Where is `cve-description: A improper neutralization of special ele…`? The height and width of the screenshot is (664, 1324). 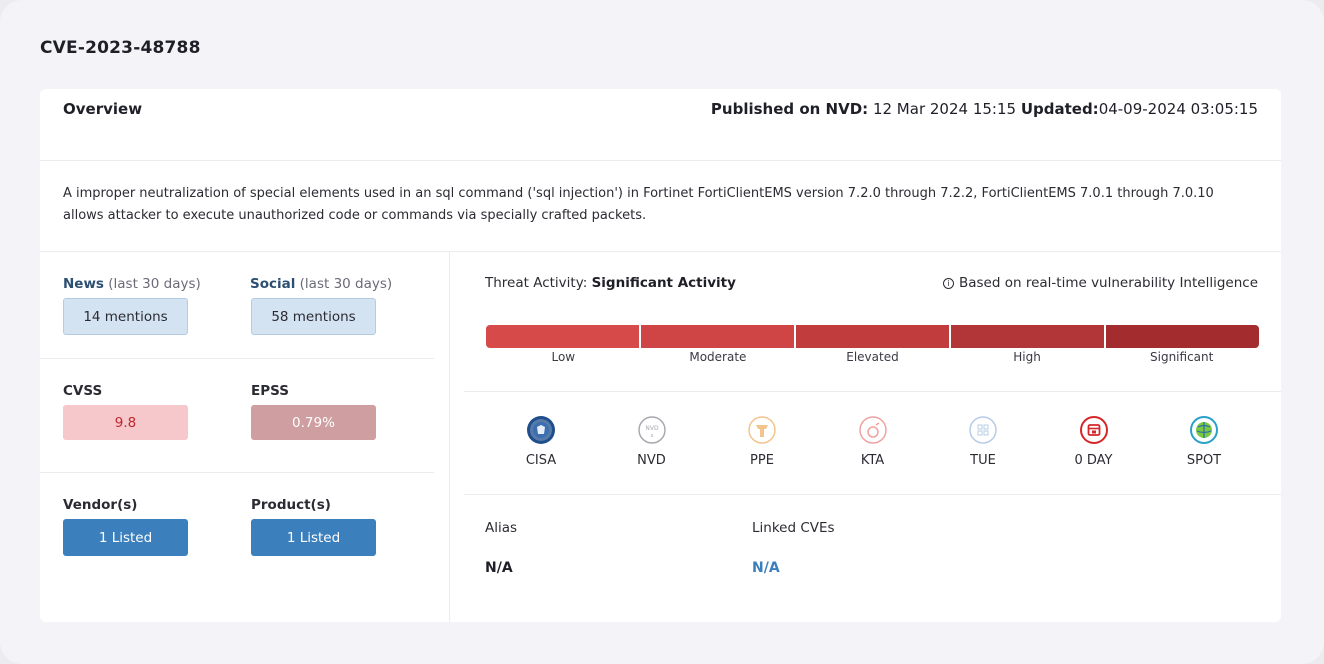 cve-description: A improper neutralization of special ele… is located at coordinates (638, 204).